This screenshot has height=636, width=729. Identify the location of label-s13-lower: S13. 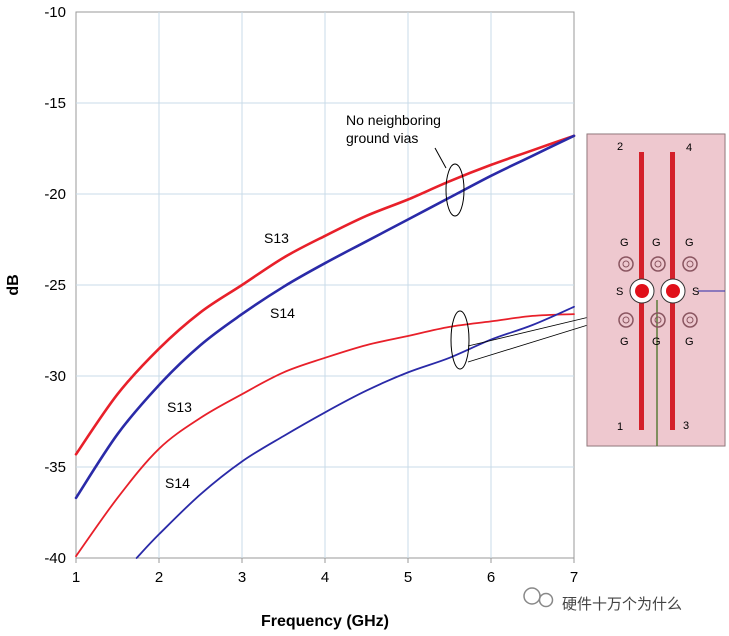
(179, 407).